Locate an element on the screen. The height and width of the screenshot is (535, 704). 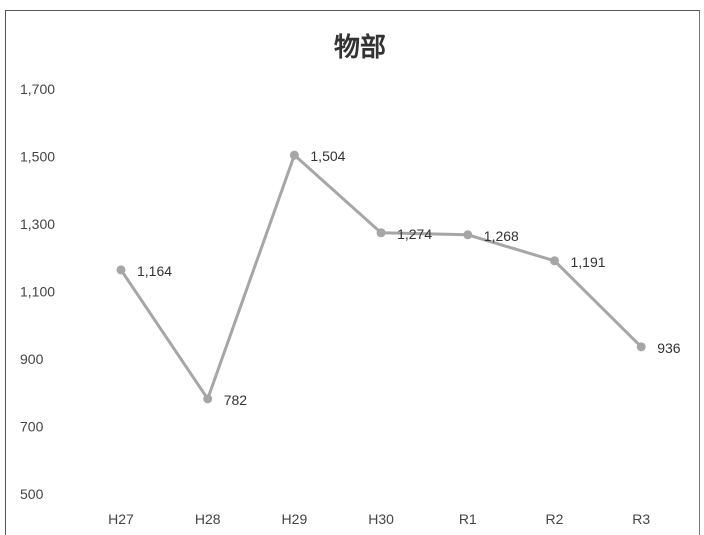
data-label: 1,164 is located at coordinates (154, 271).